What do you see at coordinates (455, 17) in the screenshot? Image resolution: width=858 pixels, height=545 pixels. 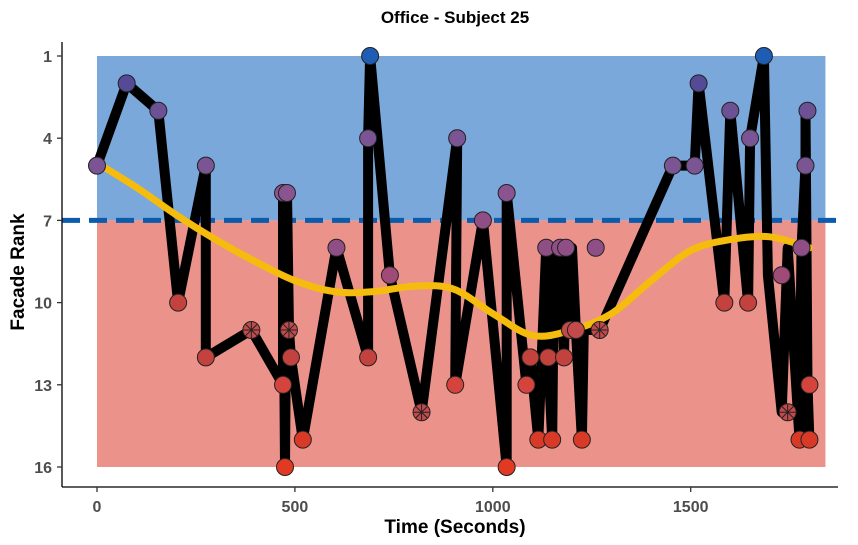 I see `chart-title: Office - Subject 25` at bounding box center [455, 17].